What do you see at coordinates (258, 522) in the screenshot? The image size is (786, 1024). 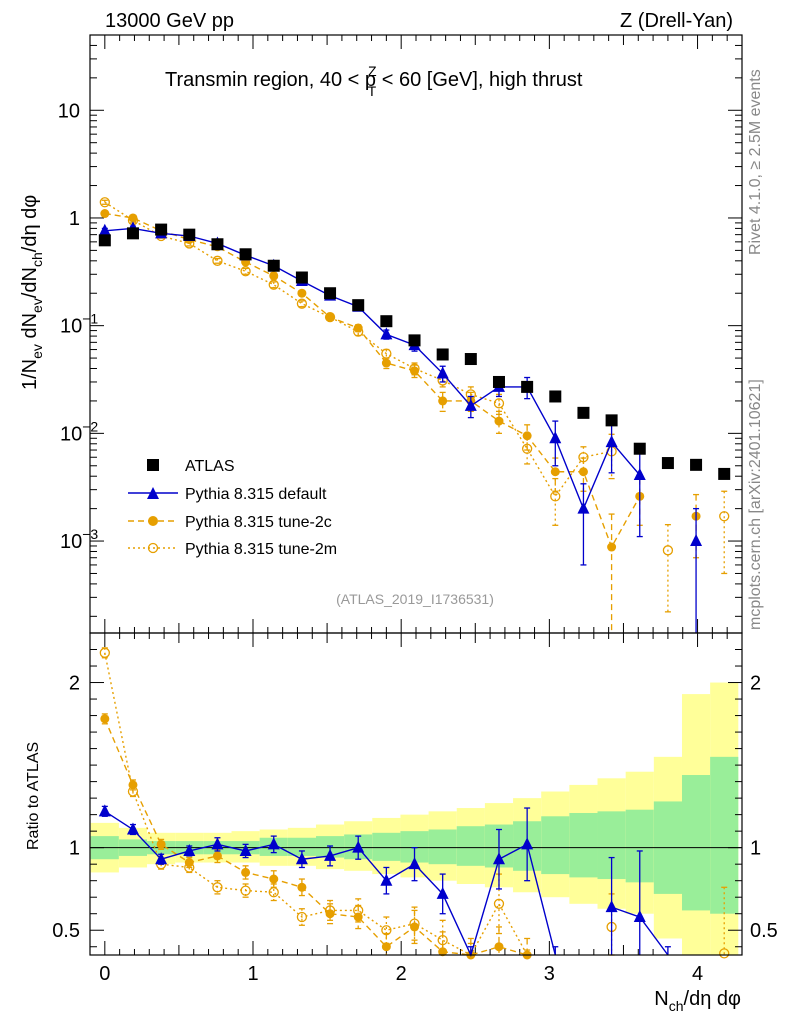 I see `legend-tune2c-label: Pythia 8.315 tune-2c` at bounding box center [258, 522].